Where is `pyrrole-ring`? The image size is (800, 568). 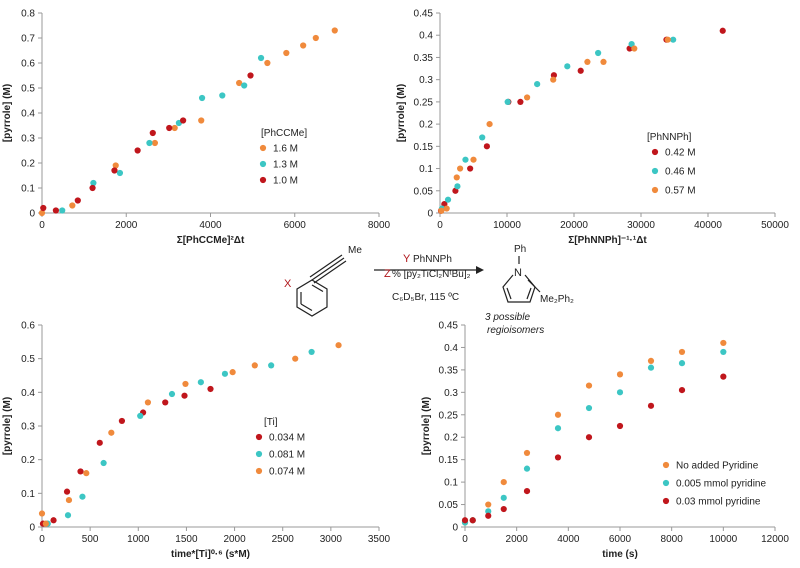 pyrrole-ring is located at coordinates (521, 288).